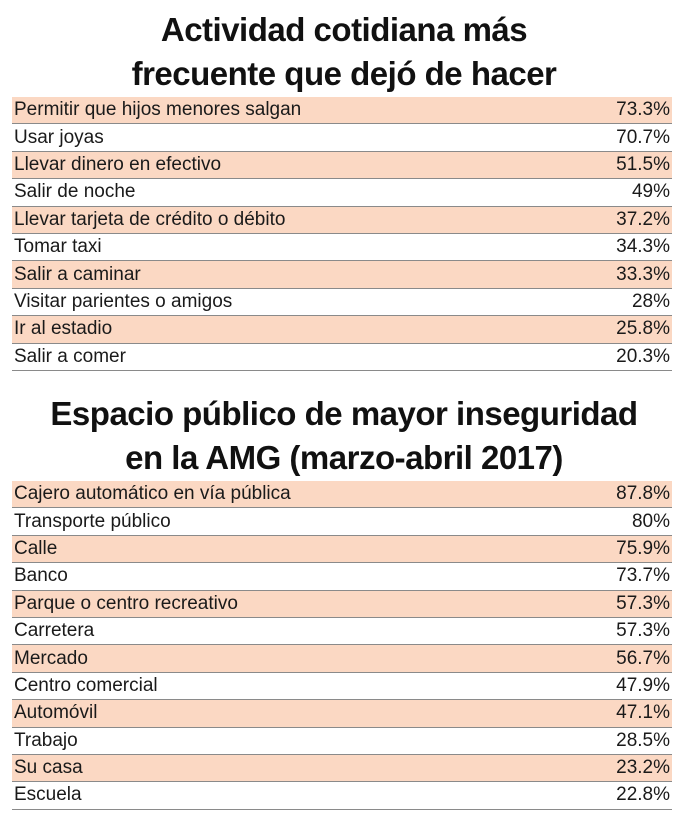 The width and height of the screenshot is (688, 822). What do you see at coordinates (643, 685) in the screenshot?
I see `row-value: 47.9%` at bounding box center [643, 685].